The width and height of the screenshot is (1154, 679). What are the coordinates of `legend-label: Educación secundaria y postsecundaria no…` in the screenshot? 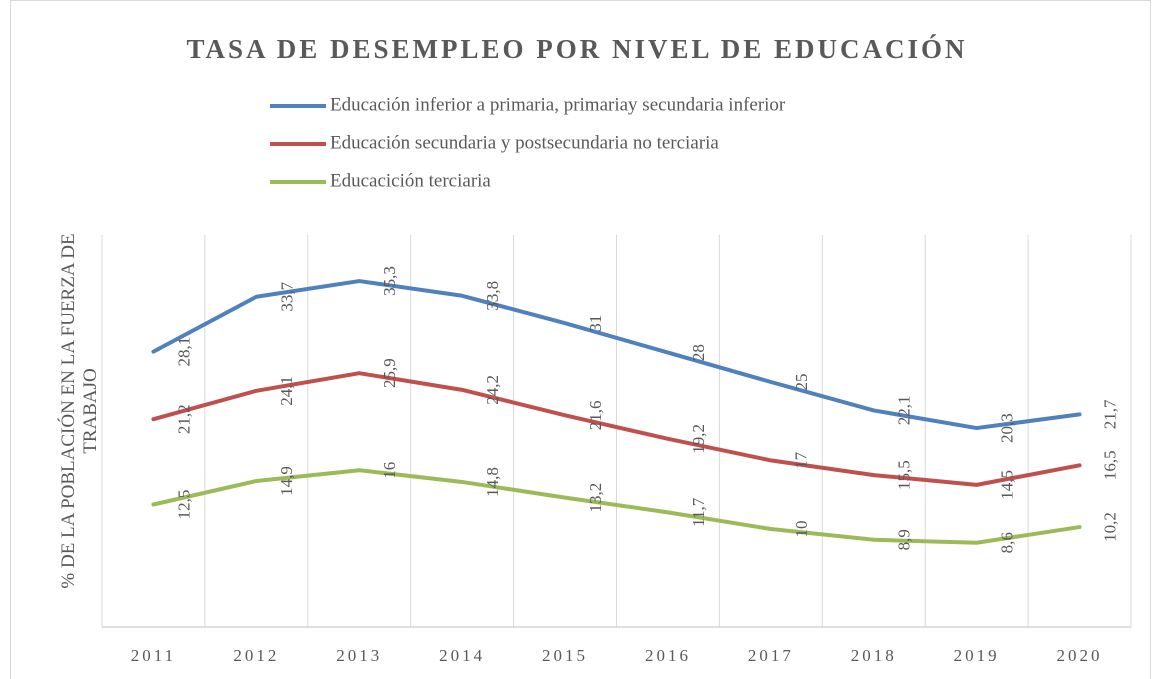 It's located at (524, 142).